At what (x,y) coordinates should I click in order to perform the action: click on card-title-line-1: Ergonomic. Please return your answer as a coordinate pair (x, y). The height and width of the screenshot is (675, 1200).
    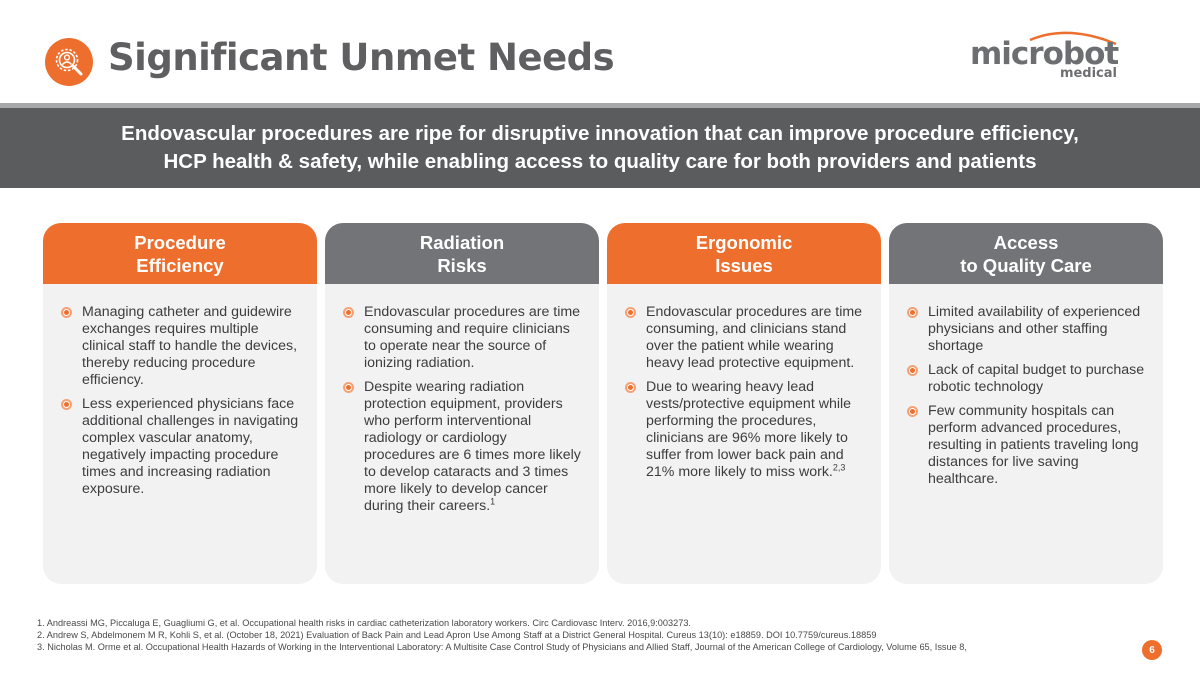
    Looking at the image, I should click on (744, 242).